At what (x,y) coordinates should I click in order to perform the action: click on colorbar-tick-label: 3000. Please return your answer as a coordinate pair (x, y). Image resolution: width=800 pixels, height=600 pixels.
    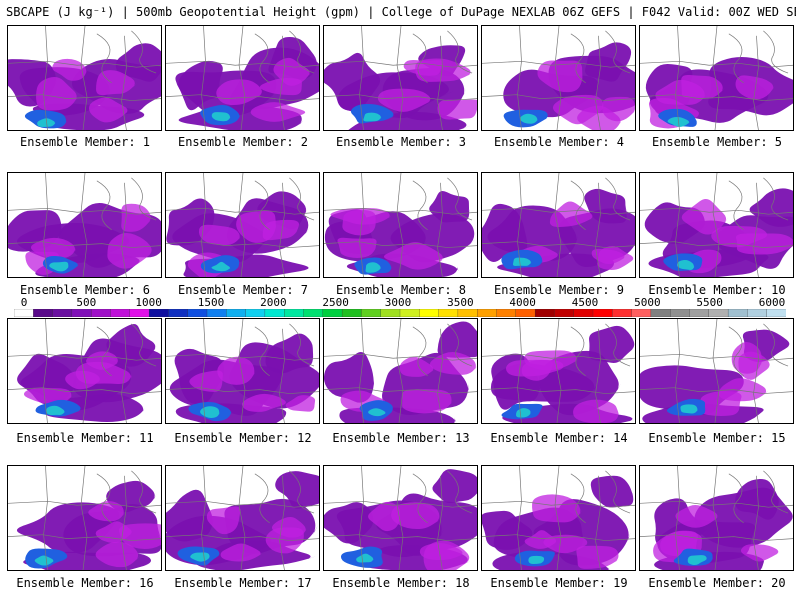
    Looking at the image, I should click on (398, 302).